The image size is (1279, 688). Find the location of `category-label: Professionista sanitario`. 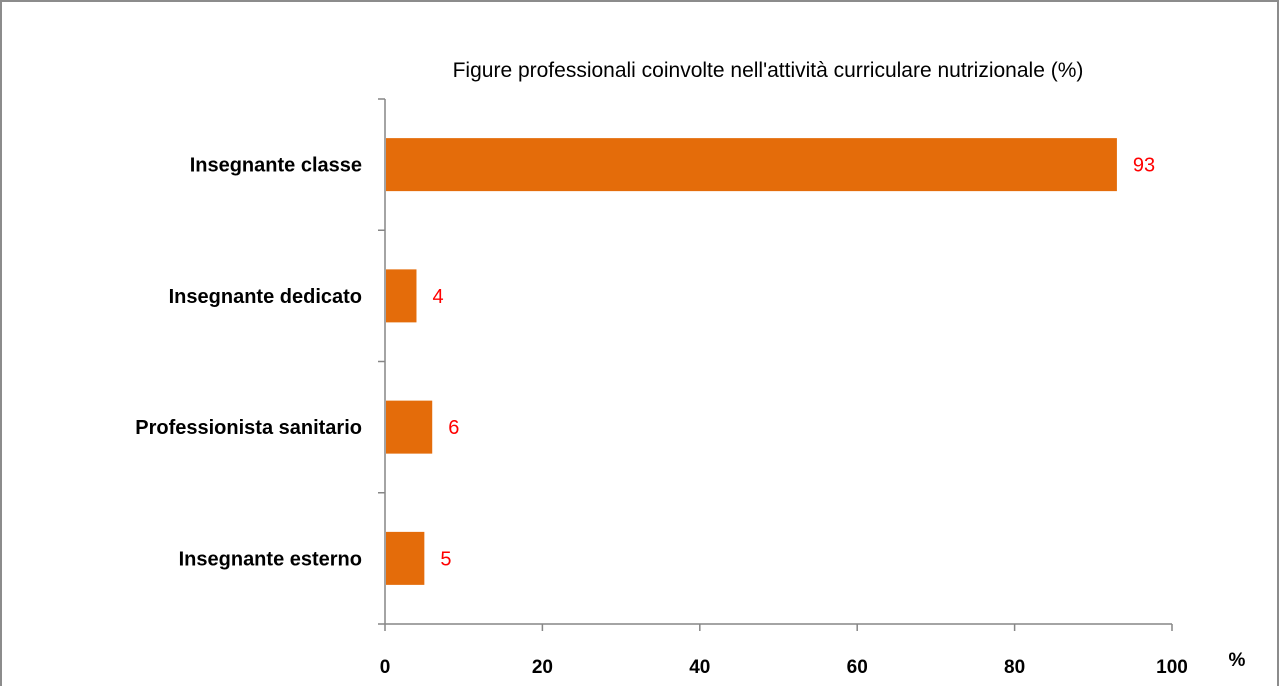

category-label: Professionista sanitario is located at coordinates (248, 428).